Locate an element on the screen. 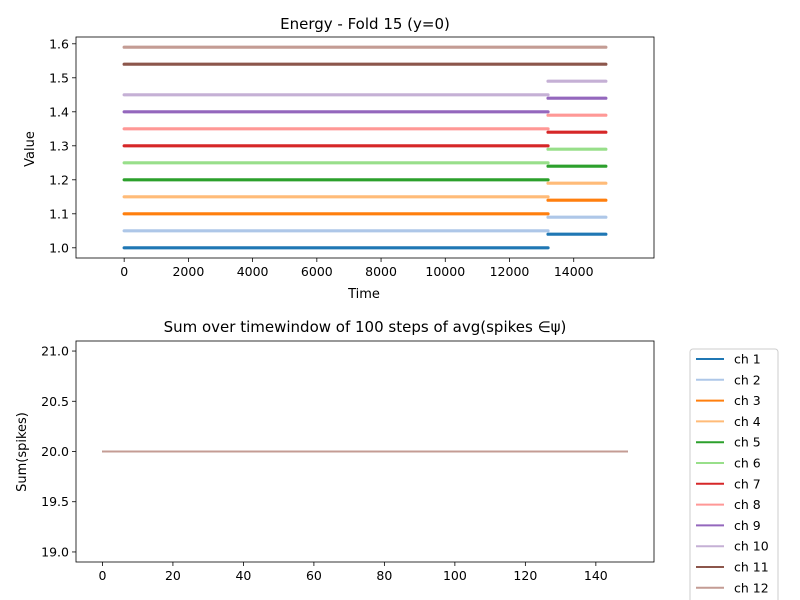 This screenshot has height=600, width=800. top-ytick-label: 1.3 is located at coordinates (59, 145).